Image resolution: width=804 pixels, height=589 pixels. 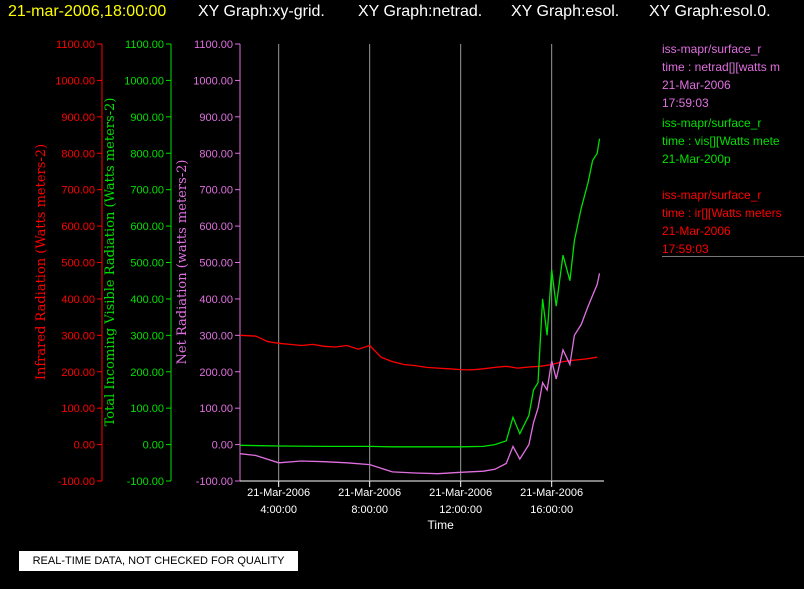 I want to click on quality-note: REAL-TIME DATA, NOT CHECKED FOR QUALITY, so click(x=158, y=561).